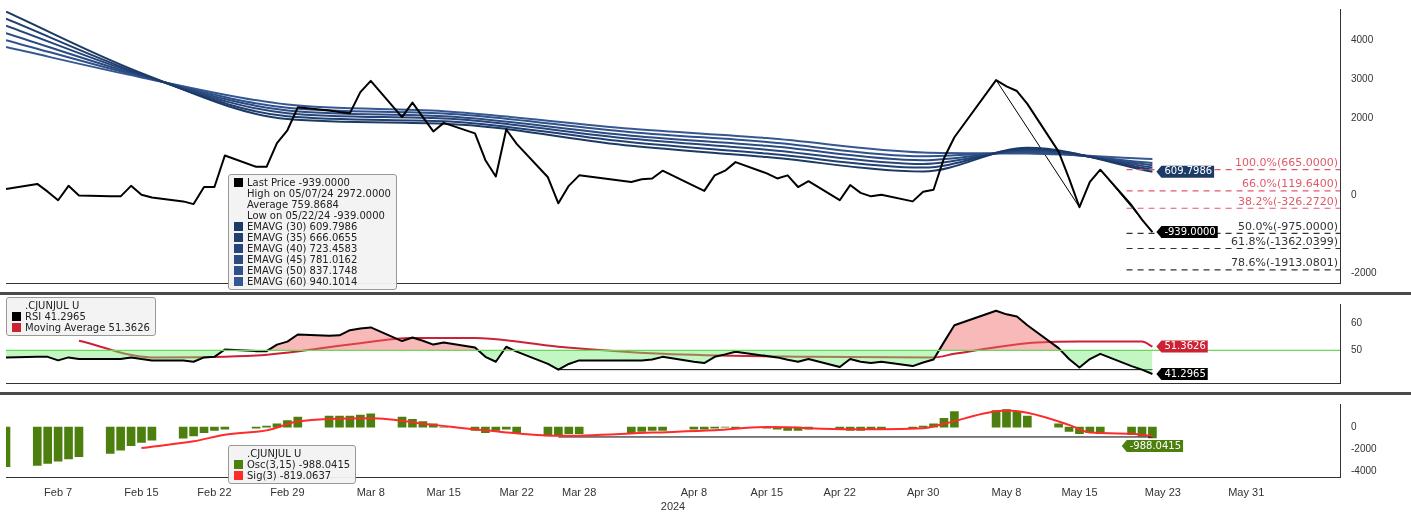  I want to click on x-tick-label: Feb 15, so click(141, 492).